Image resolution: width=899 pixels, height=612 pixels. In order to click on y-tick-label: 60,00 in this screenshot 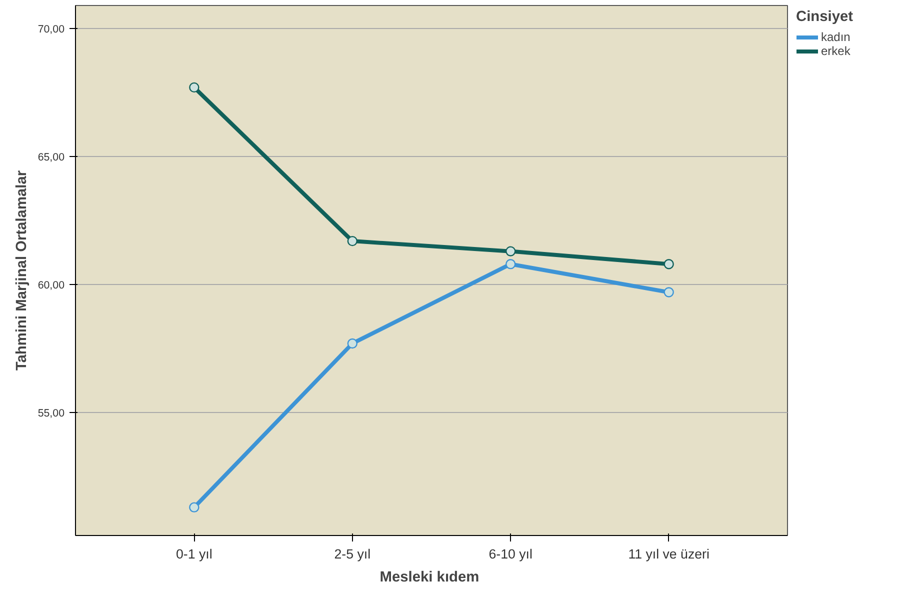, I will do `click(51, 286)`.